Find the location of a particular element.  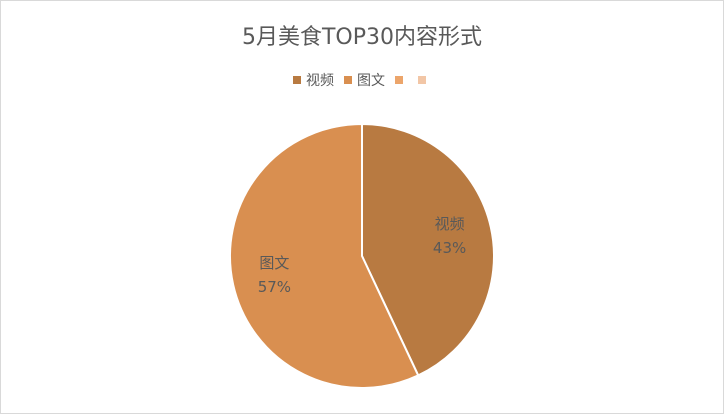

chart-title: 5月美食TOP30内容形式 is located at coordinates (362, 37).